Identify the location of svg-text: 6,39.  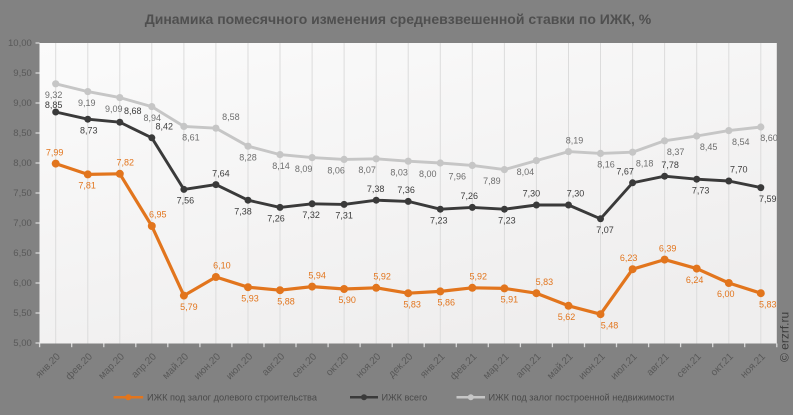
(668, 248).